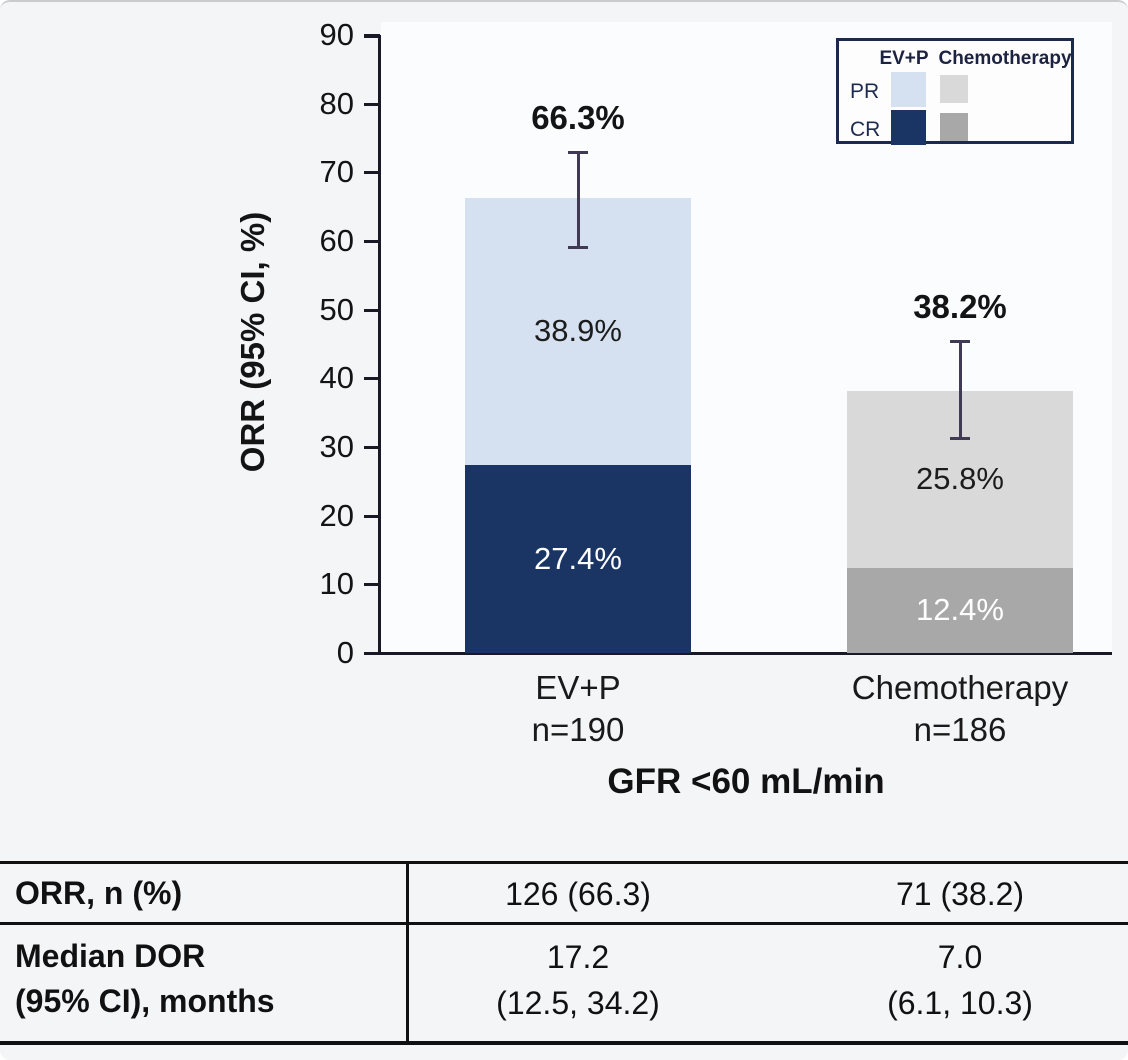 The image size is (1128, 1060). I want to click on bar-segment-label-cr-1: 12.4%, so click(960, 610).